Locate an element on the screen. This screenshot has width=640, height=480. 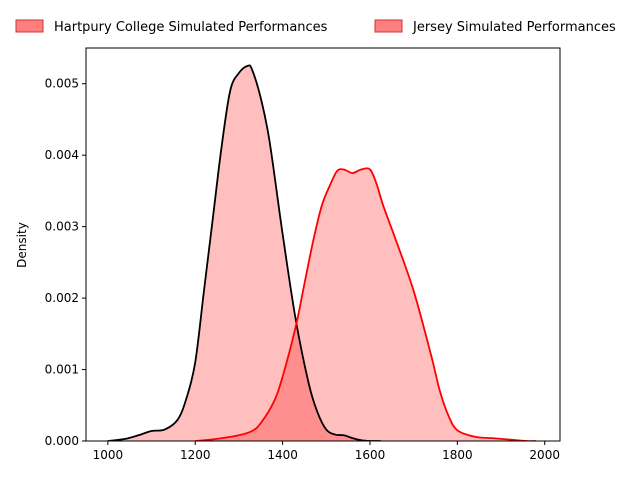
y-axis: 0.000 0.001 0.002 0.003 0.004 0.005 is located at coordinates (65, 262).